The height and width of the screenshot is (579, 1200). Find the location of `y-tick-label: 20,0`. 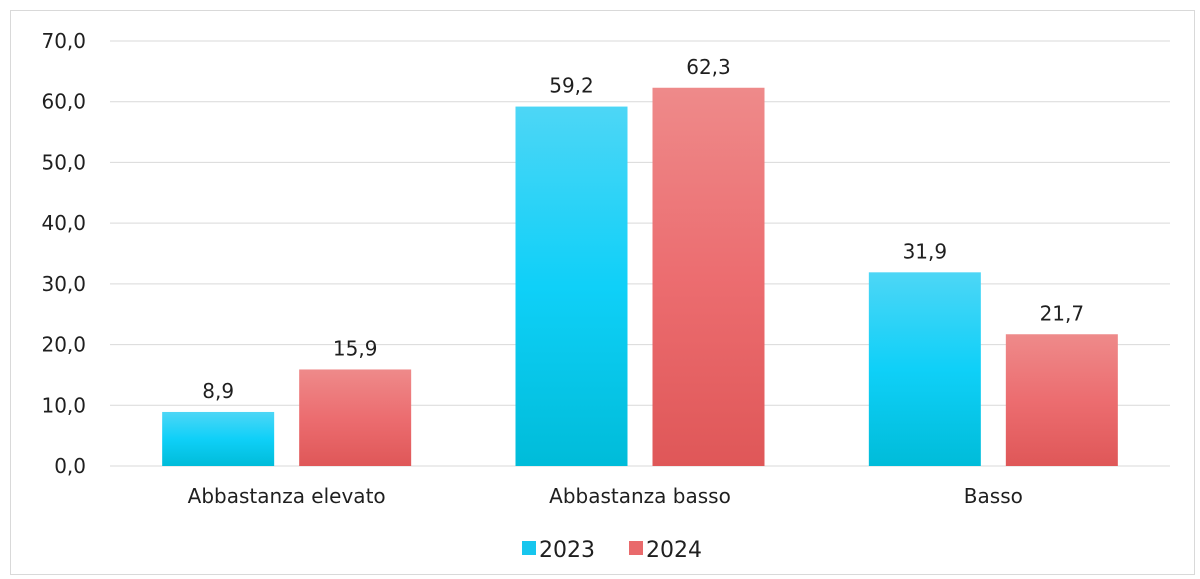

y-tick-label: 20,0 is located at coordinates (63, 345).